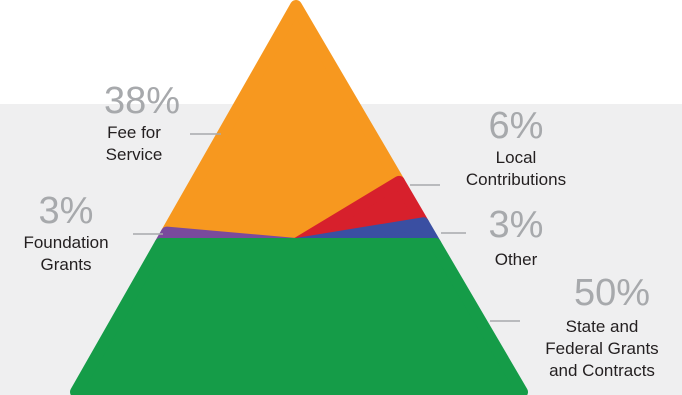 This screenshot has height=395, width=682. I want to click on label-local-contributions: Local Contributions, so click(516, 168).